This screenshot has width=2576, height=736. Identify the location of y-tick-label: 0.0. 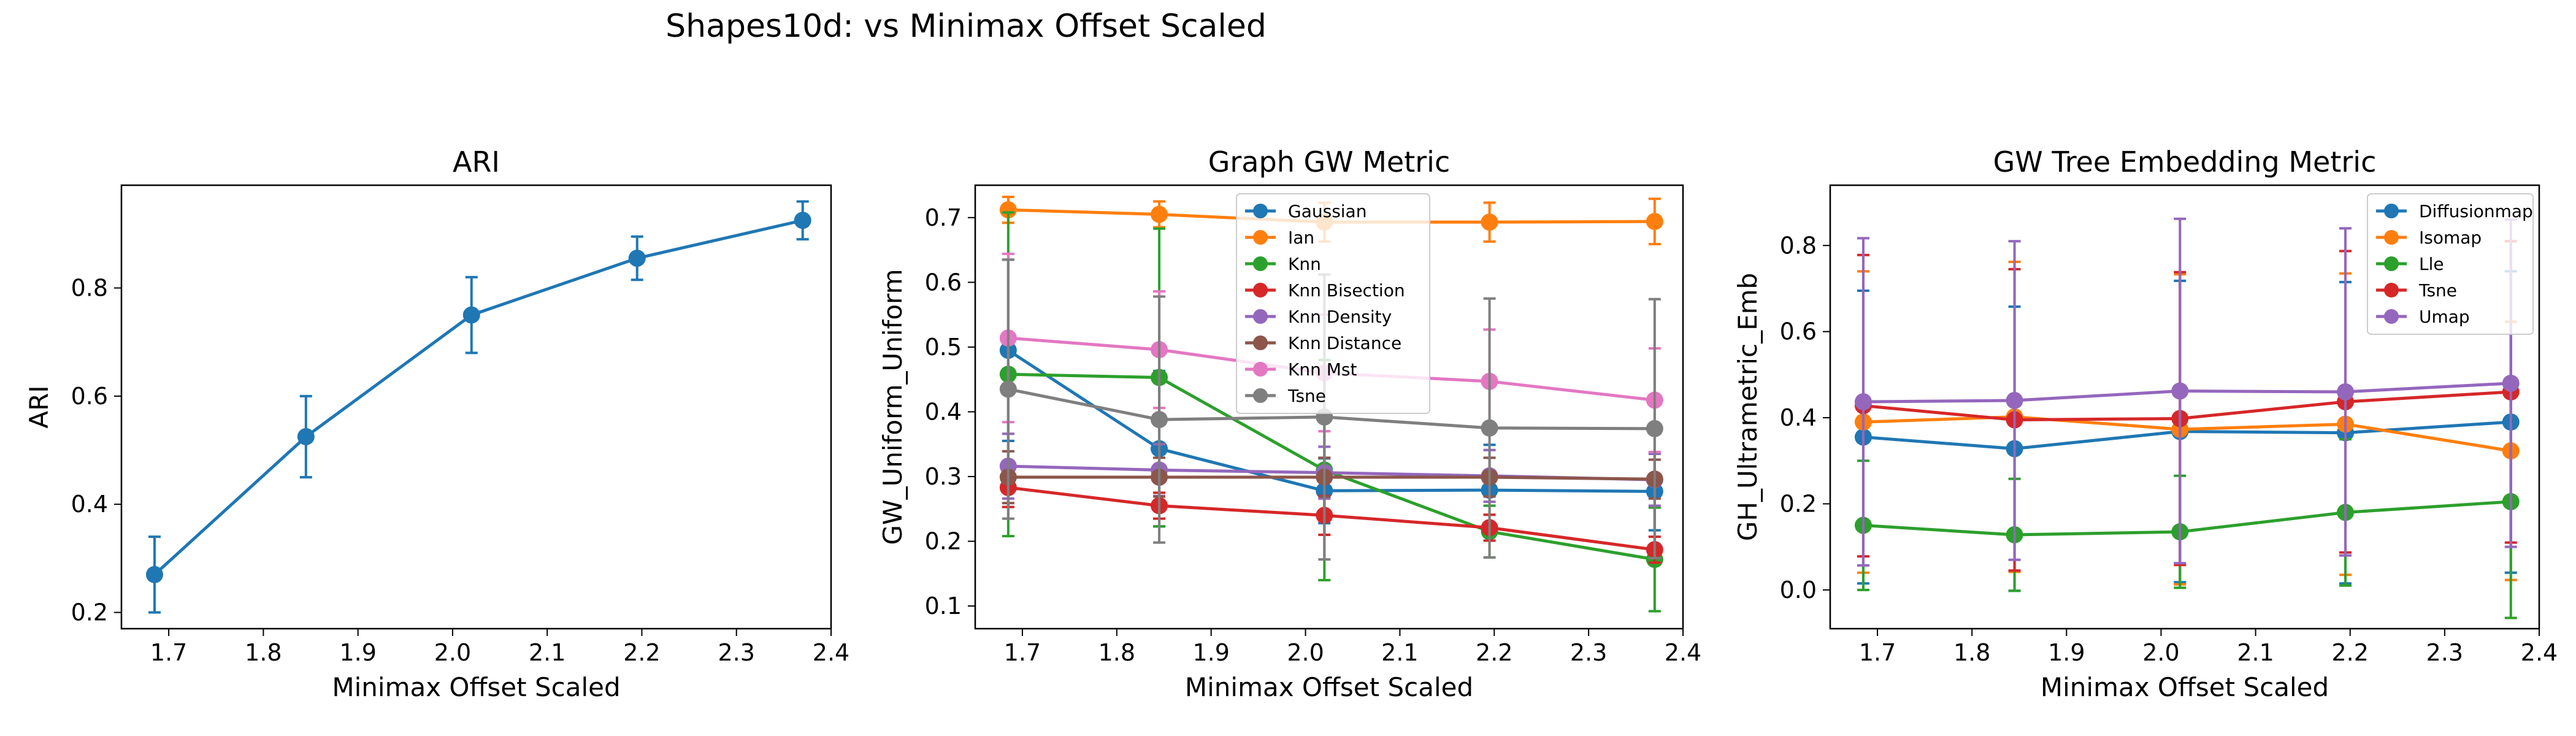
(1798, 590).